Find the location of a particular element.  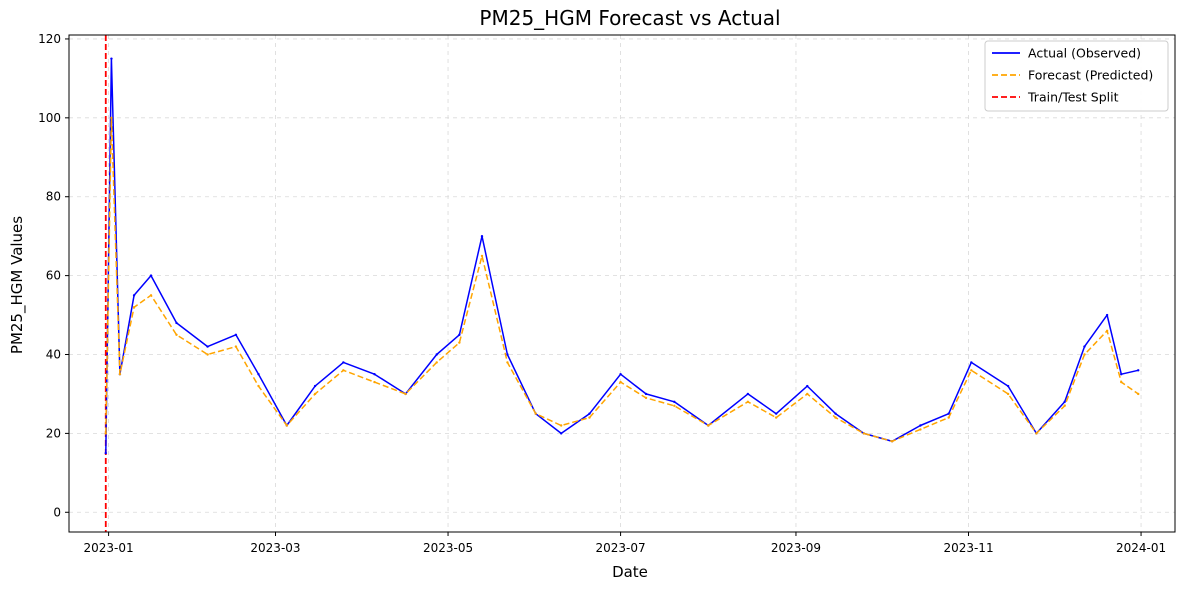

x-tick-label: 2023-07 is located at coordinates (621, 548).